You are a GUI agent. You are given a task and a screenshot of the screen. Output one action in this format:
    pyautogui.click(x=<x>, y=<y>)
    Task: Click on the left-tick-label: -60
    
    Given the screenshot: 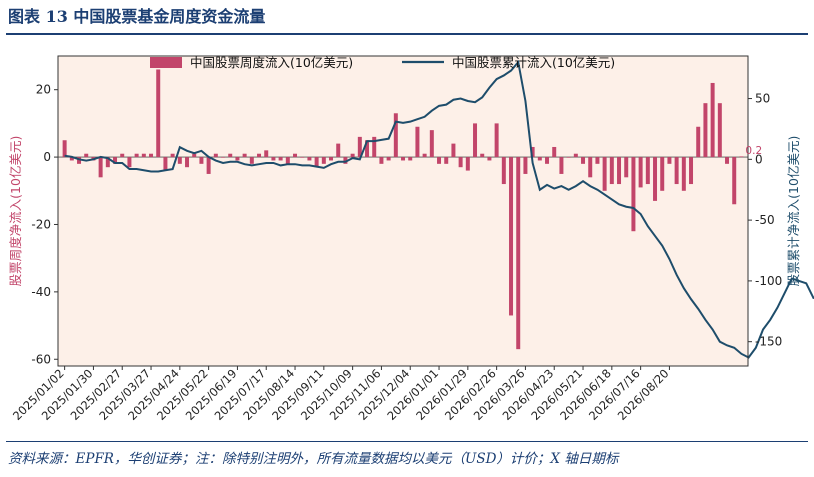 What is the action you would take?
    pyautogui.click(x=41, y=359)
    